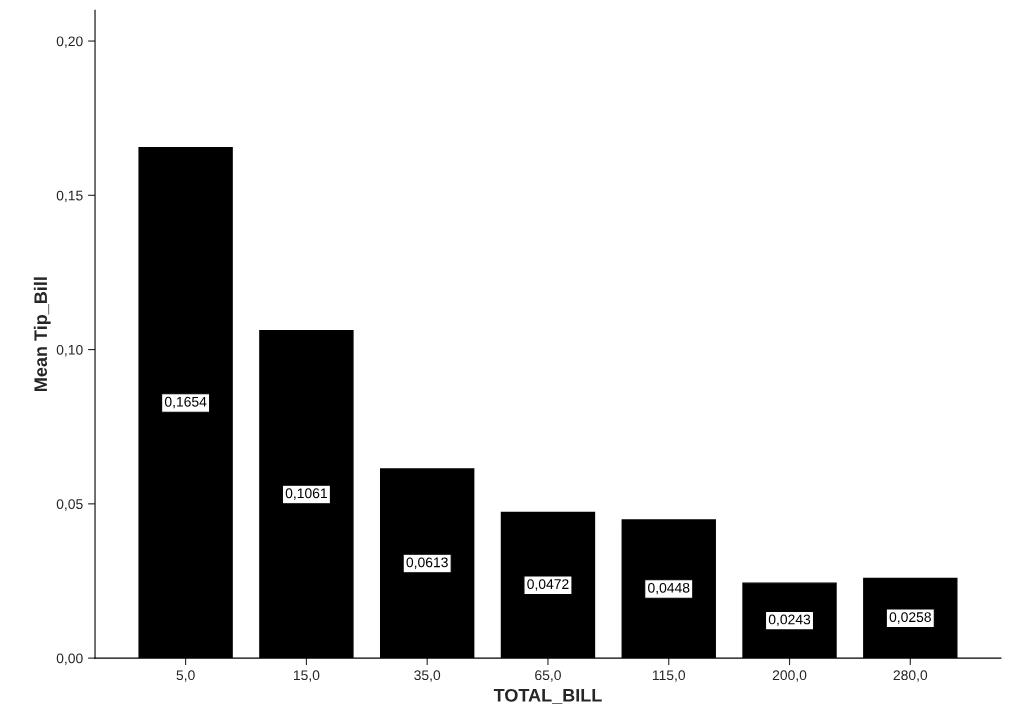 Image resolution: width=1011 pixels, height=728 pixels. What do you see at coordinates (427, 563) in the screenshot?
I see `data-label: 0,0613` at bounding box center [427, 563].